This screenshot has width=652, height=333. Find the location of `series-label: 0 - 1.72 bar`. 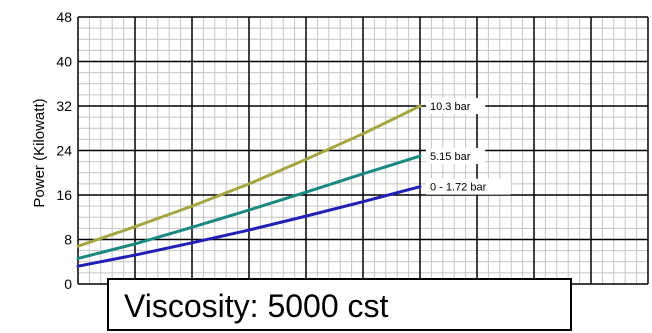

series-label: 0 - 1.72 bar is located at coordinates (458, 188).